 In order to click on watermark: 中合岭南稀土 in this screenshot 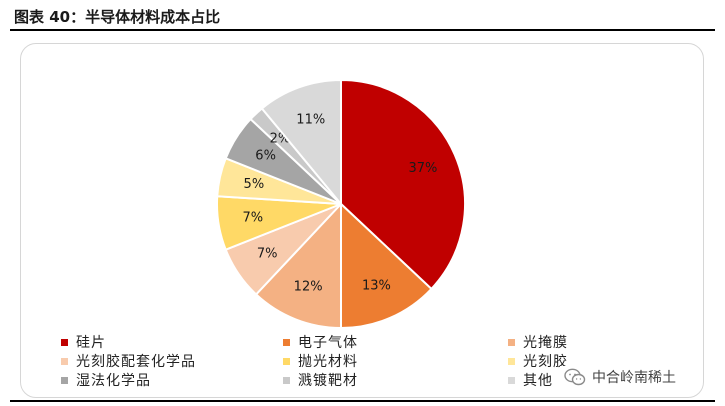, I will do `click(620, 377)`.